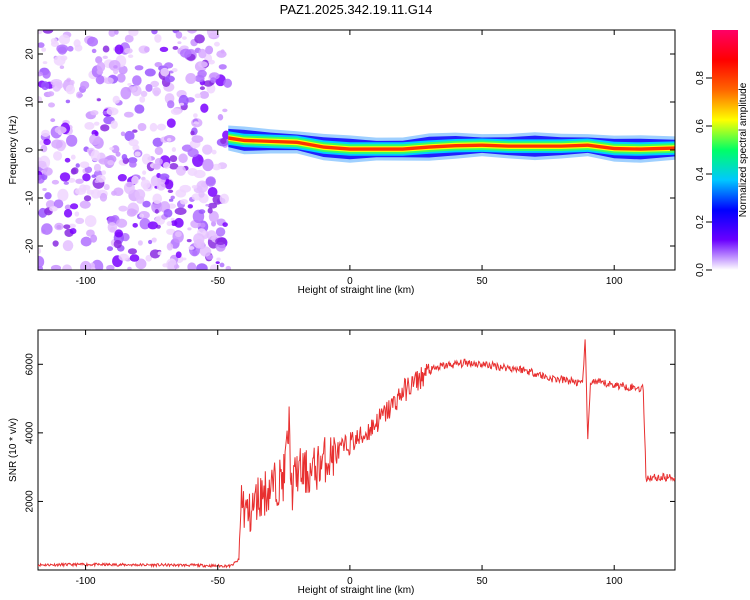 This screenshot has height=600, width=750. I want to click on y-tick-label: 6000, so click(30, 364).